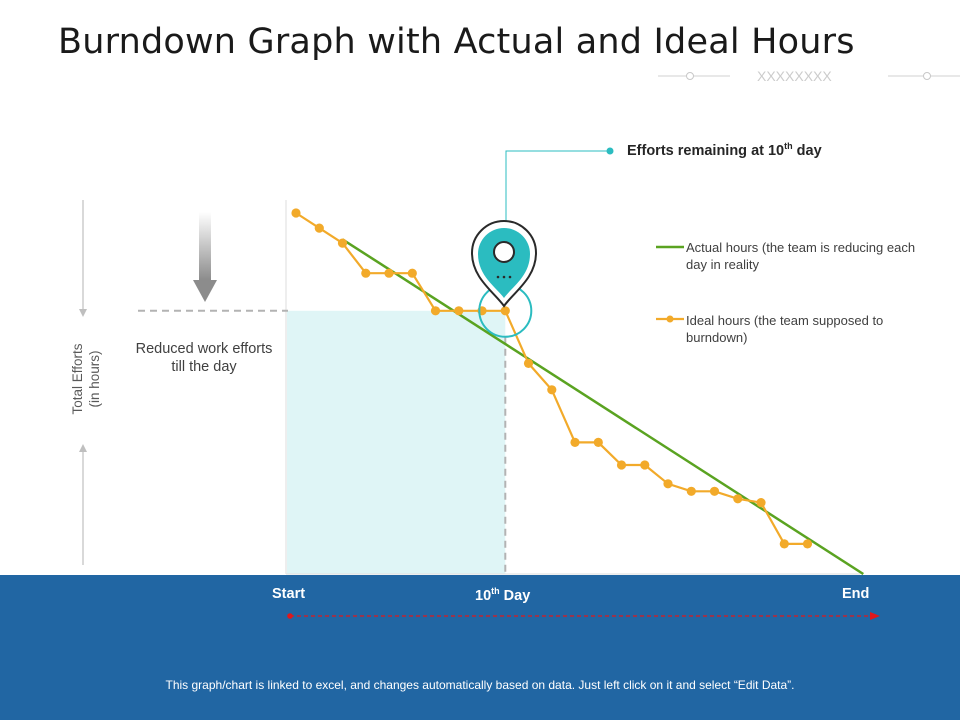 This screenshot has width=960, height=720. I want to click on callout-leader-line, so click(556, 186).